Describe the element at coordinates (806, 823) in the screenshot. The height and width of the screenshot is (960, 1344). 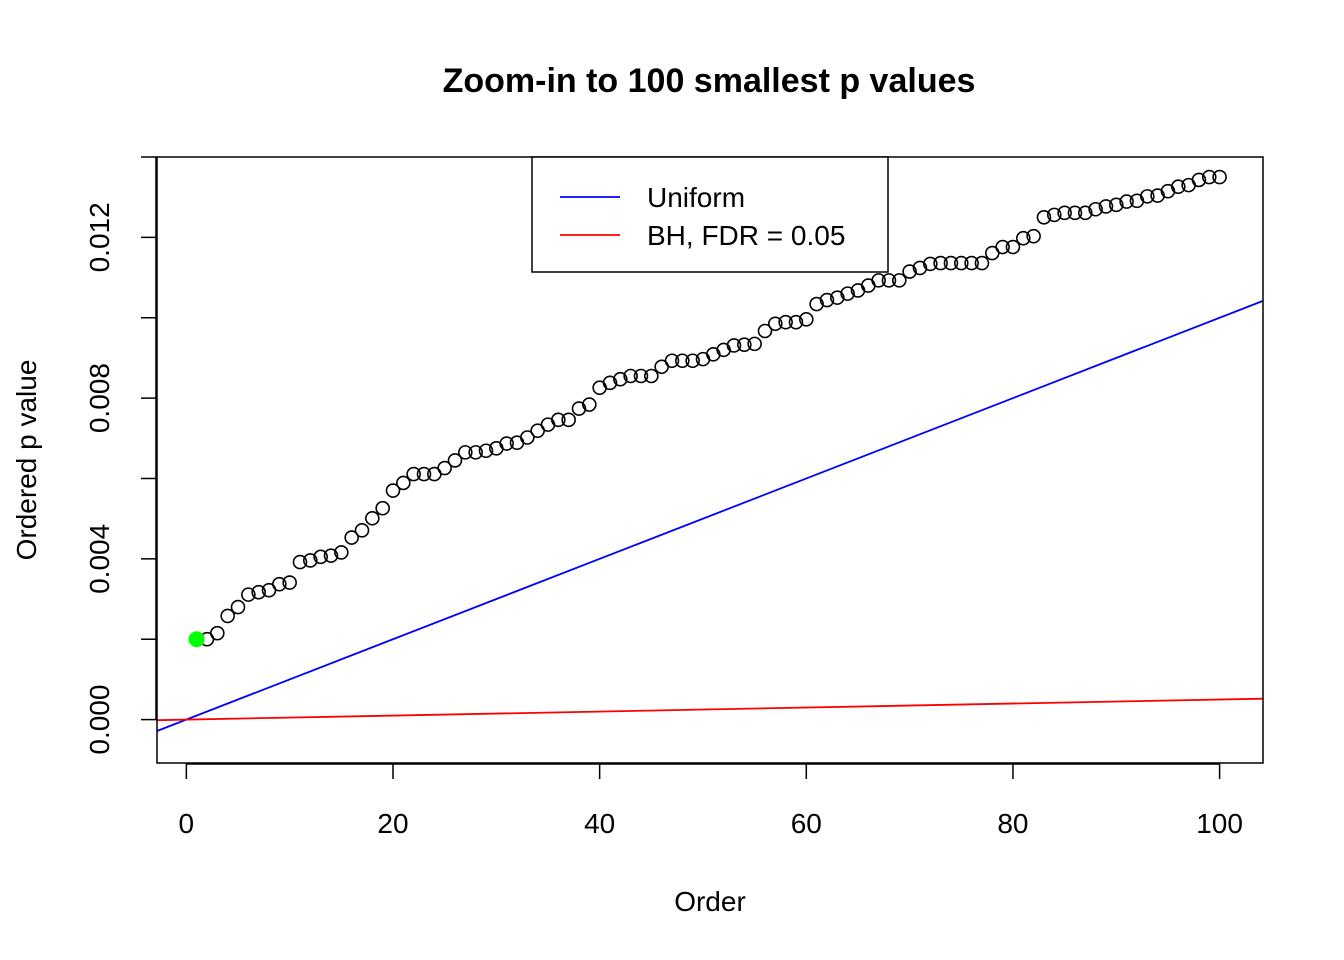
I see `x-tick-label: 60` at that location.